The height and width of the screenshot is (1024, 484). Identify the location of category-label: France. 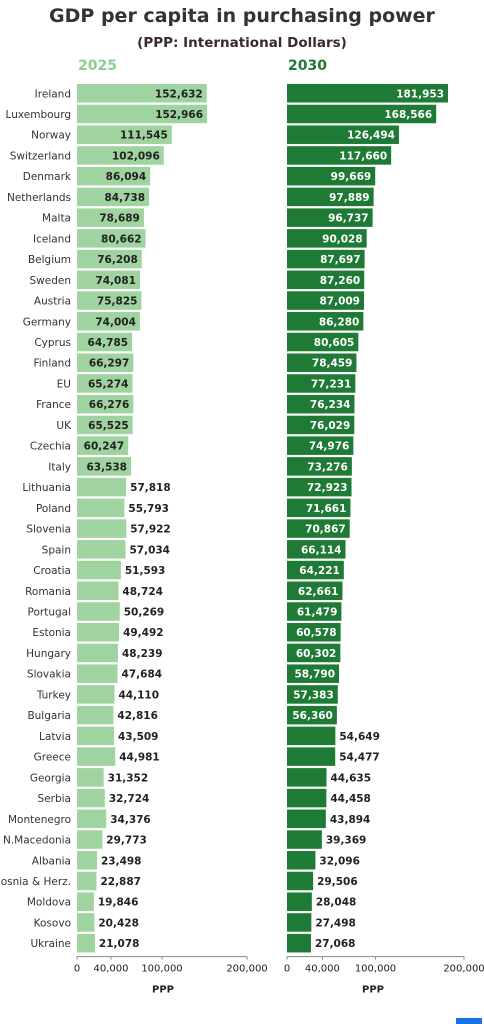
(53, 405).